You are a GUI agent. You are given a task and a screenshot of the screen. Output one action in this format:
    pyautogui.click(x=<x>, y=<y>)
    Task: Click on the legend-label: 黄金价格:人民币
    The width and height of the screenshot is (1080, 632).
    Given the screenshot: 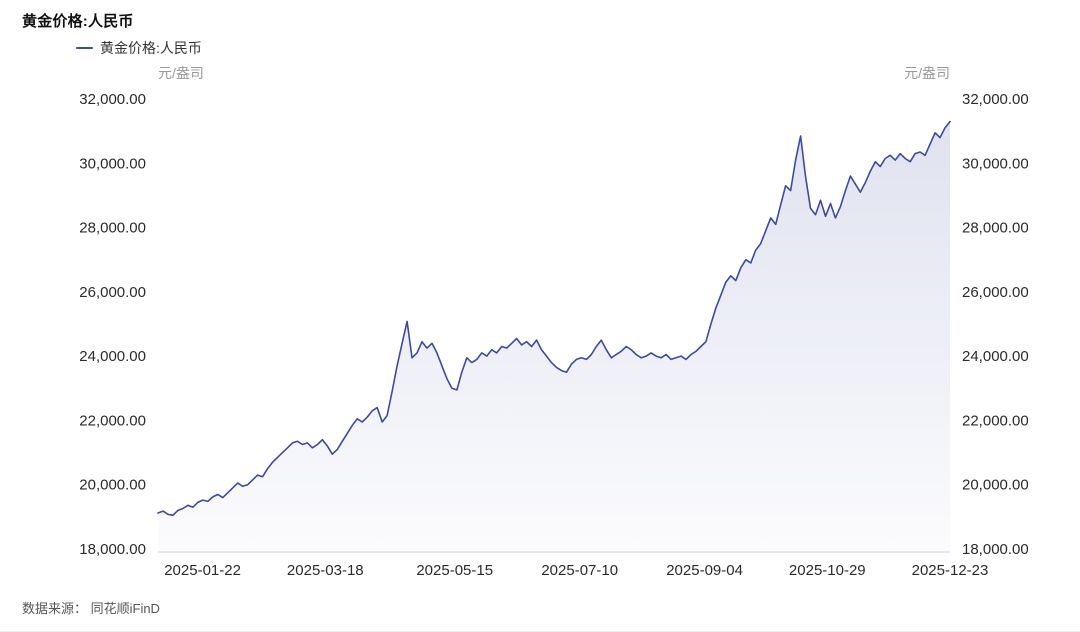 What is the action you would take?
    pyautogui.click(x=151, y=48)
    